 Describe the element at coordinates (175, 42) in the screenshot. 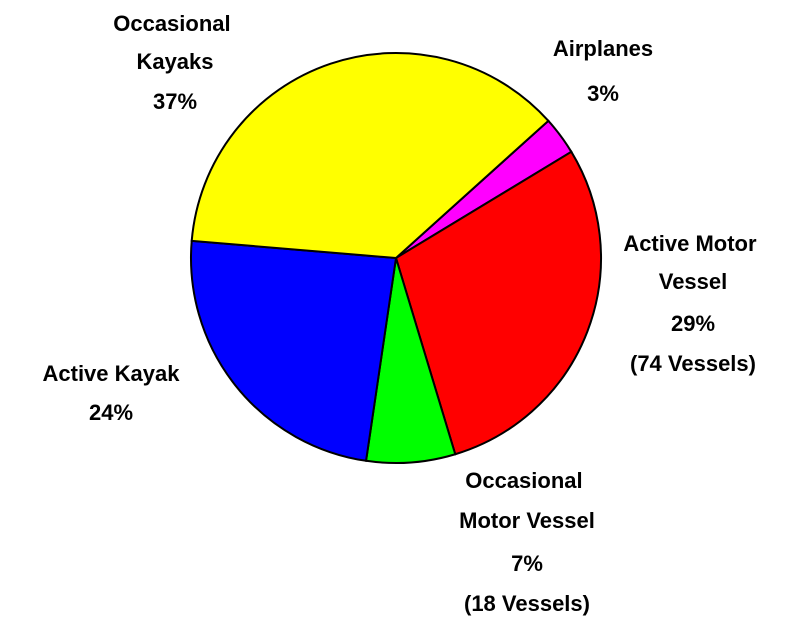

I see `slice-label: Occasional Kayaks` at that location.